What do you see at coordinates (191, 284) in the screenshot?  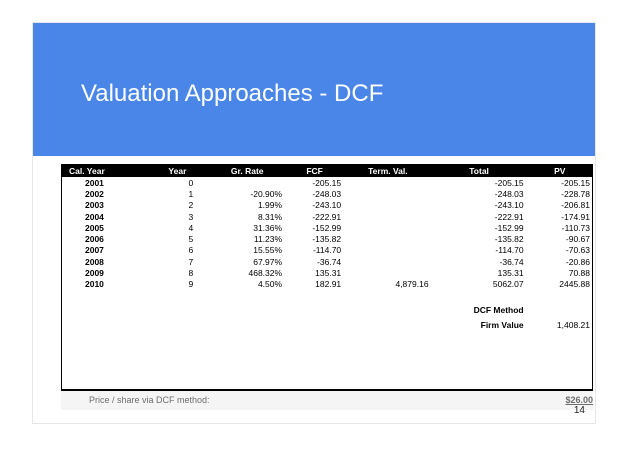 I see `table-cell: 9` at bounding box center [191, 284].